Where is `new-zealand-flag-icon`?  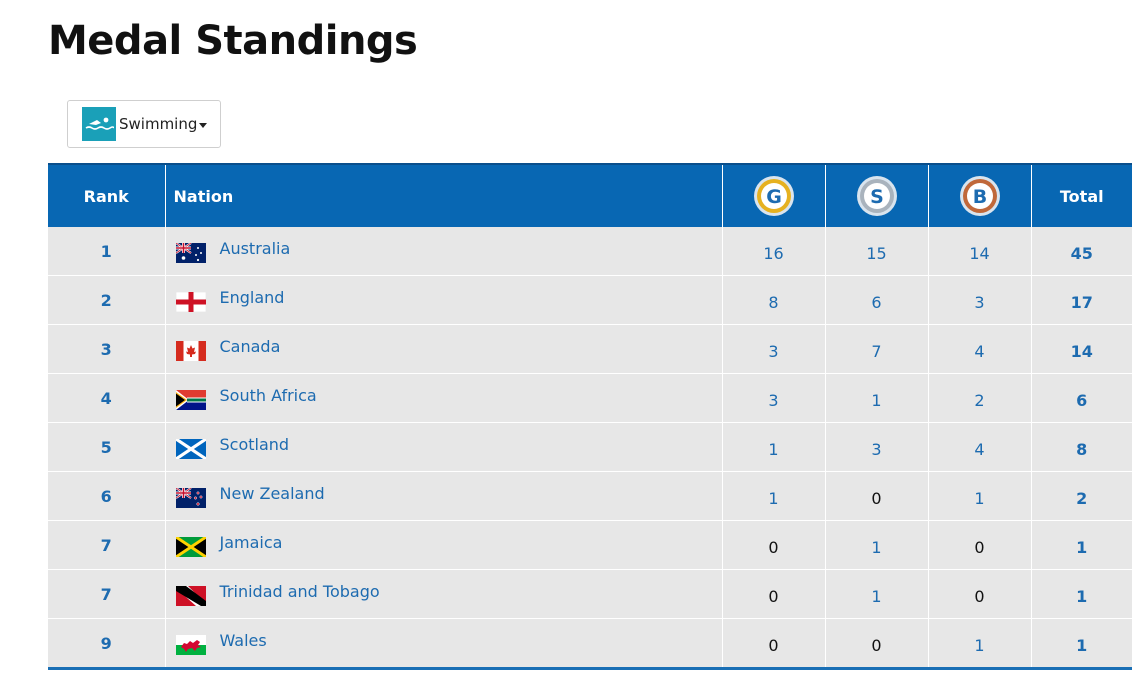
new-zealand-flag-icon is located at coordinates (190, 498).